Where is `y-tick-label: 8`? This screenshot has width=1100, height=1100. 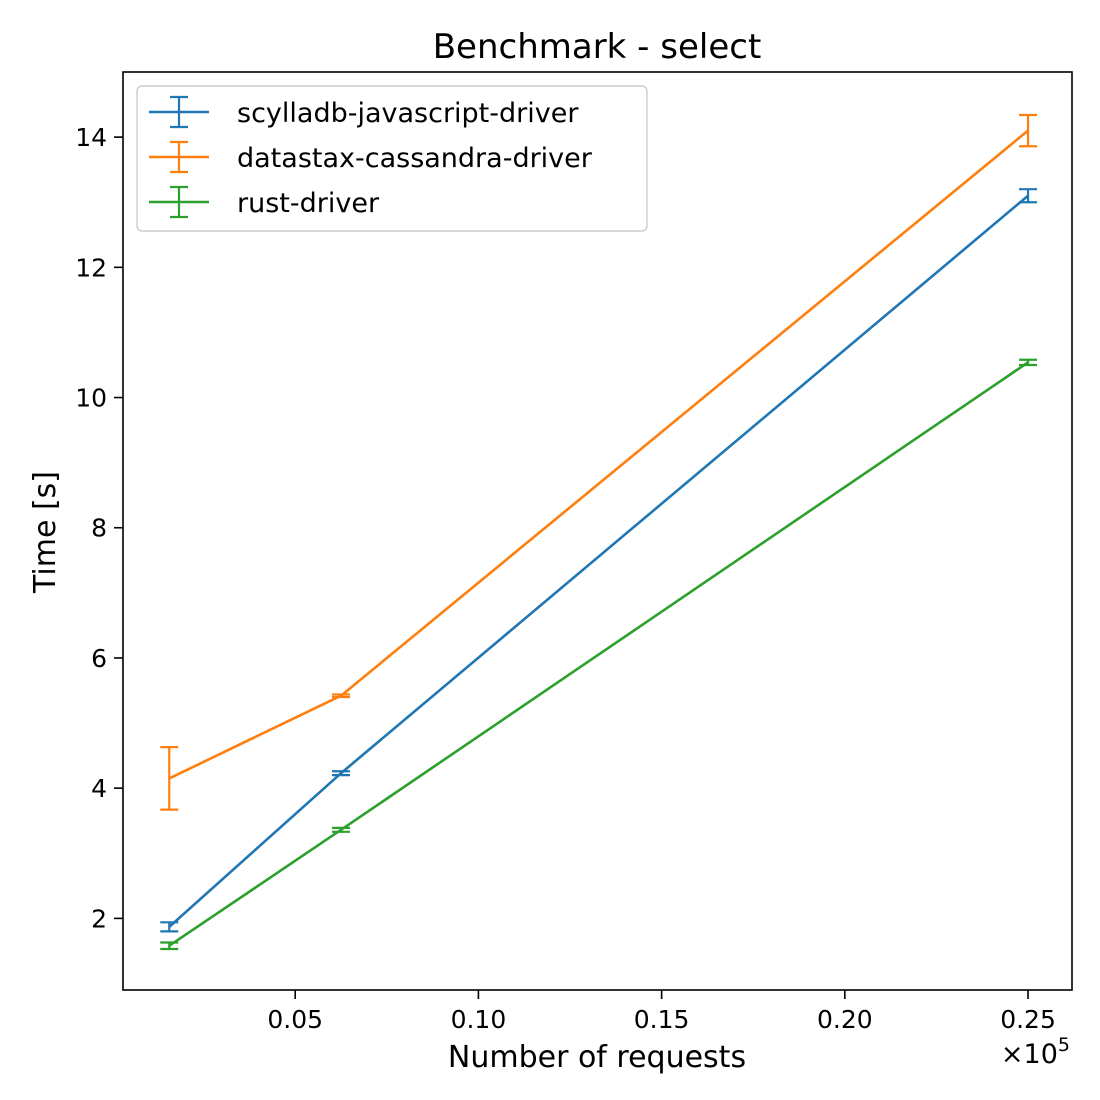 y-tick-label: 8 is located at coordinates (99, 528).